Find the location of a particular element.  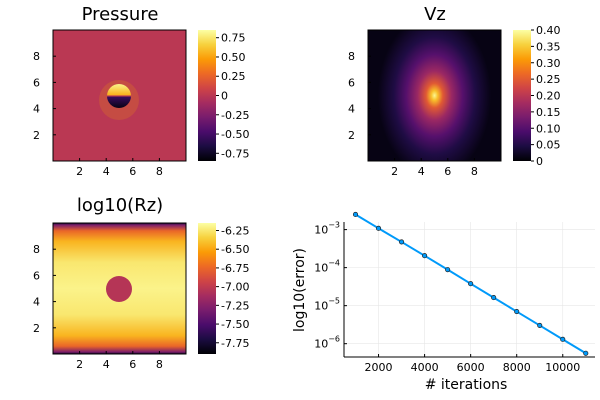

rz-heatmap is located at coordinates (119, 288).